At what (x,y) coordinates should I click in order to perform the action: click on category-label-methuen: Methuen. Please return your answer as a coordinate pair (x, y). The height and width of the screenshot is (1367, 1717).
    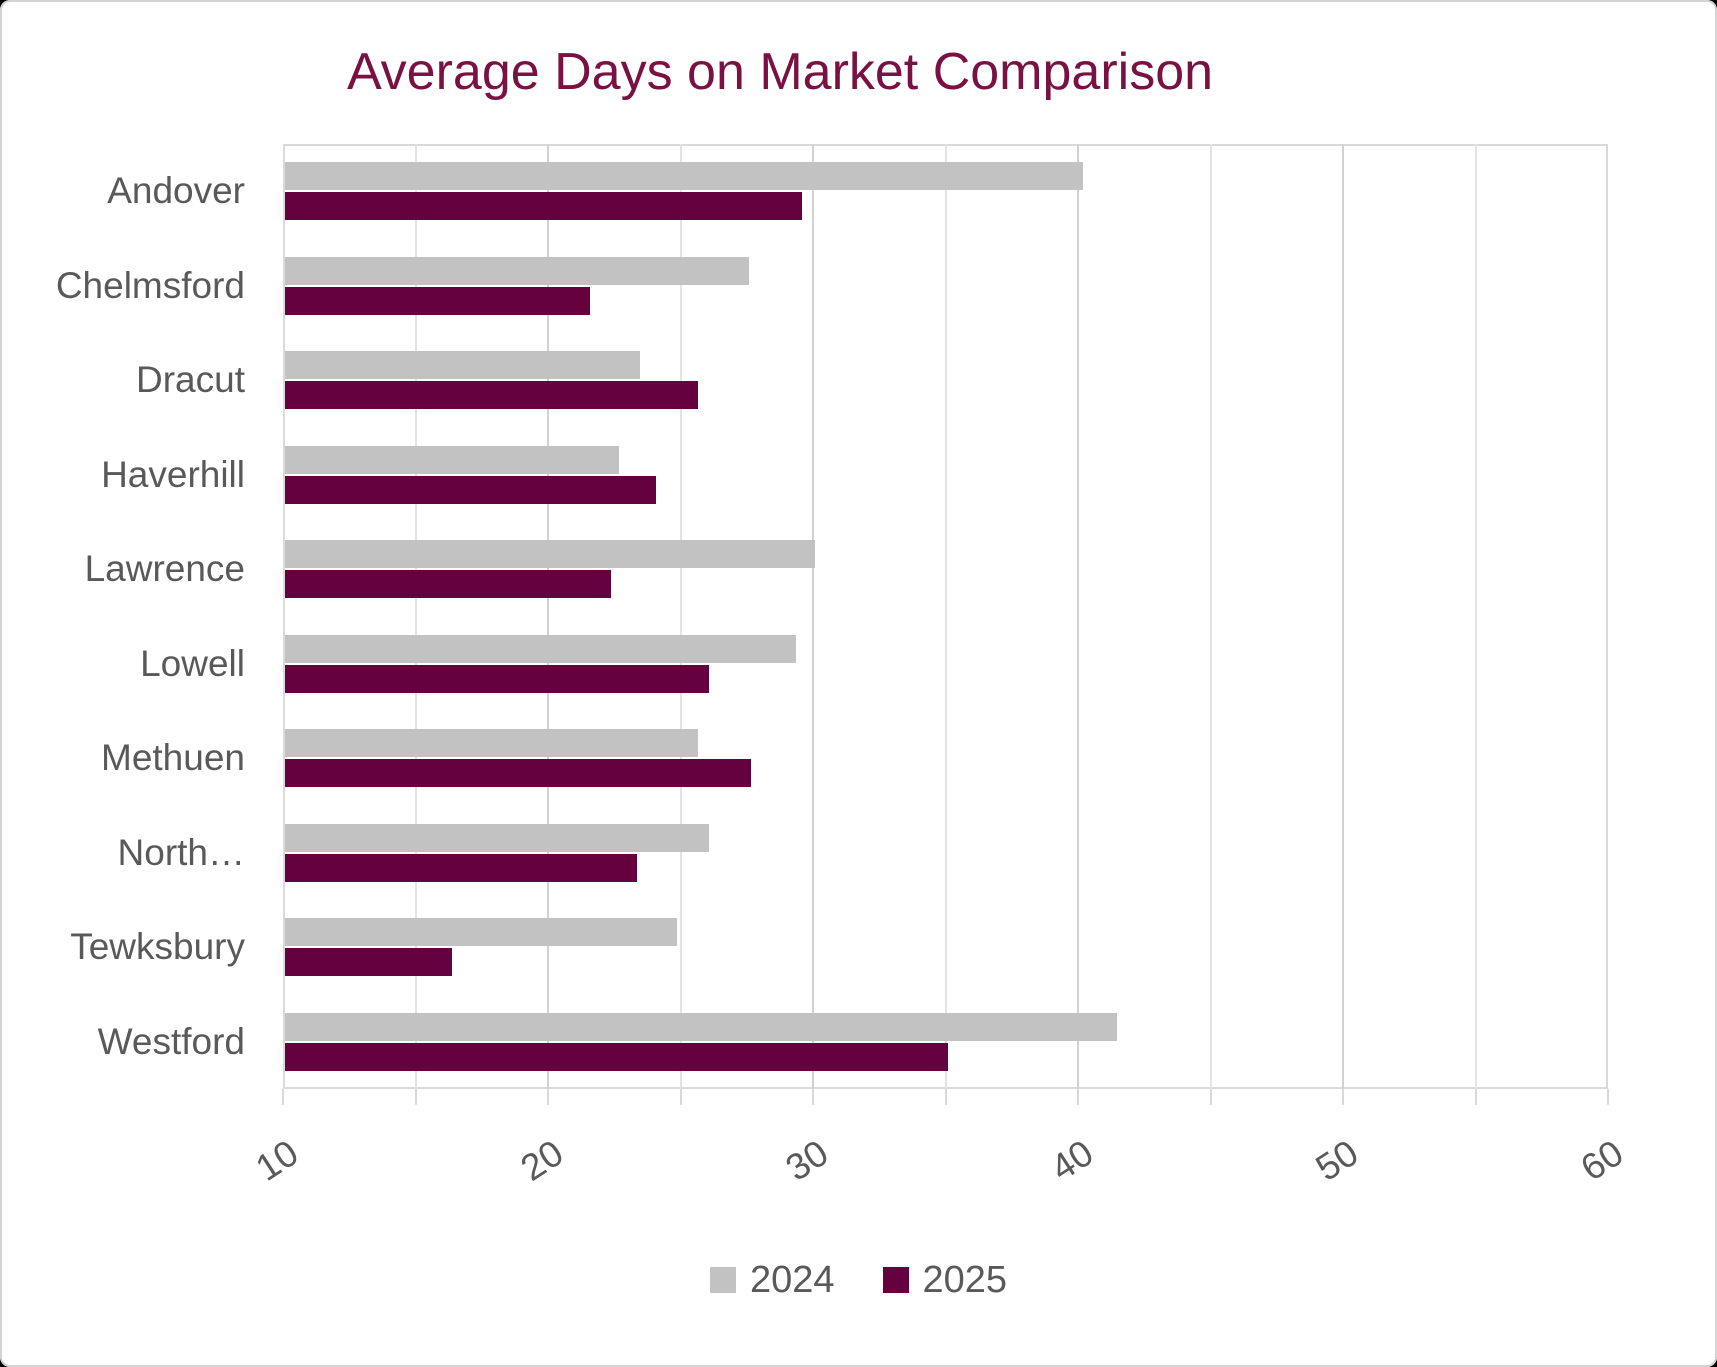
    Looking at the image, I should click on (173, 758).